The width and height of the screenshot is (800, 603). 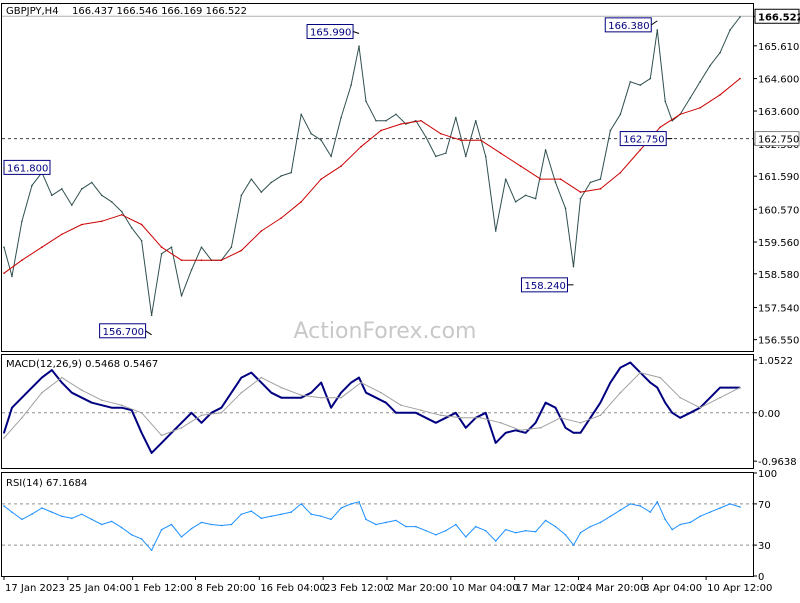 What do you see at coordinates (778, 80) in the screenshot?
I see `y-tick-label: 164.600` at bounding box center [778, 80].